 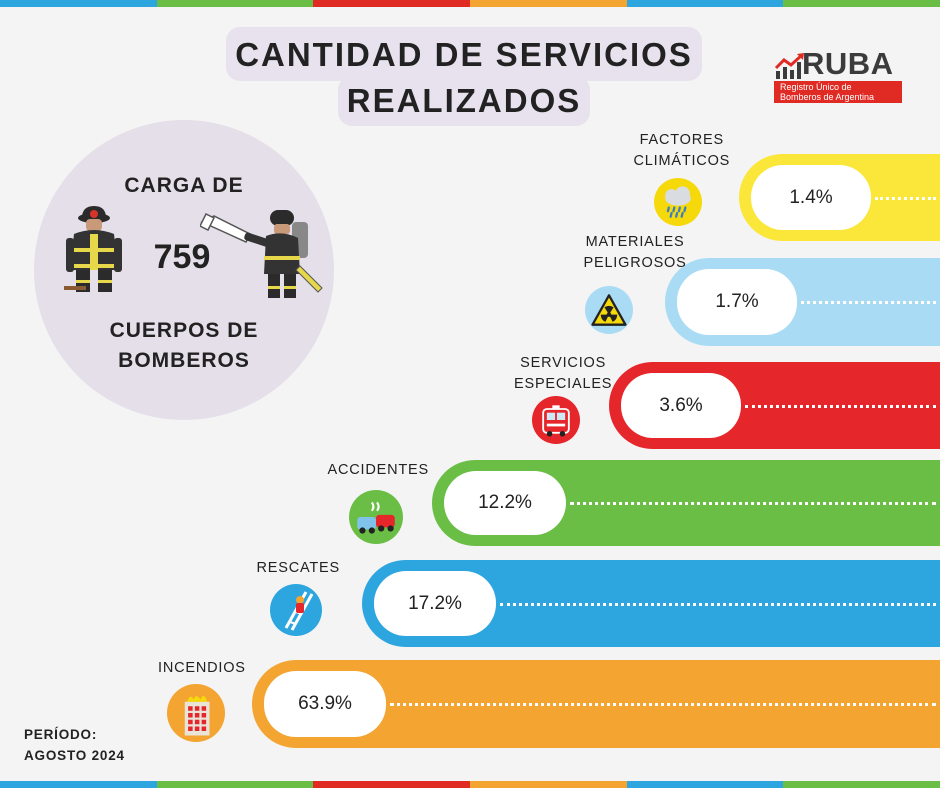 What do you see at coordinates (609, 310) in the screenshot?
I see `radiation-icon` at bounding box center [609, 310].